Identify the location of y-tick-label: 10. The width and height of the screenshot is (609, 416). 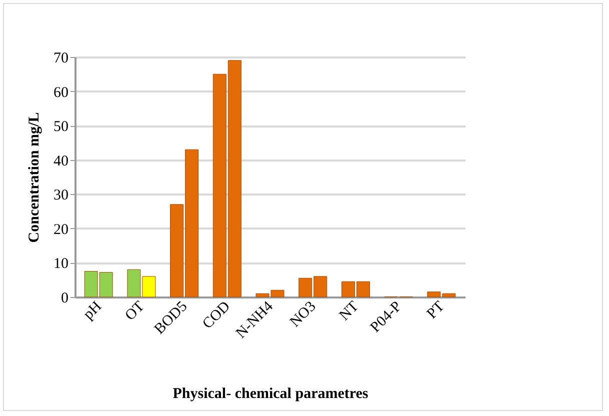
(61, 264).